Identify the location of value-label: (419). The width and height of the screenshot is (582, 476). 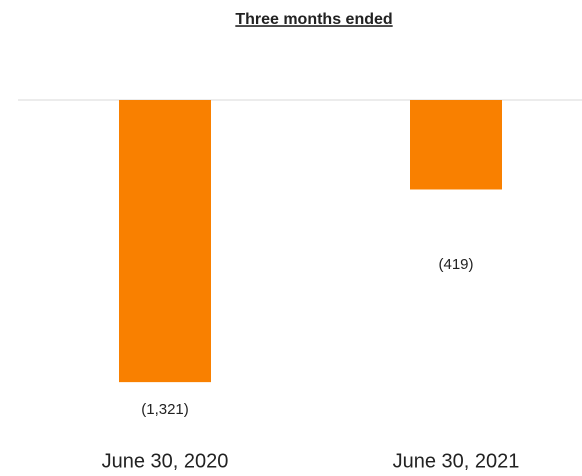
(455, 264).